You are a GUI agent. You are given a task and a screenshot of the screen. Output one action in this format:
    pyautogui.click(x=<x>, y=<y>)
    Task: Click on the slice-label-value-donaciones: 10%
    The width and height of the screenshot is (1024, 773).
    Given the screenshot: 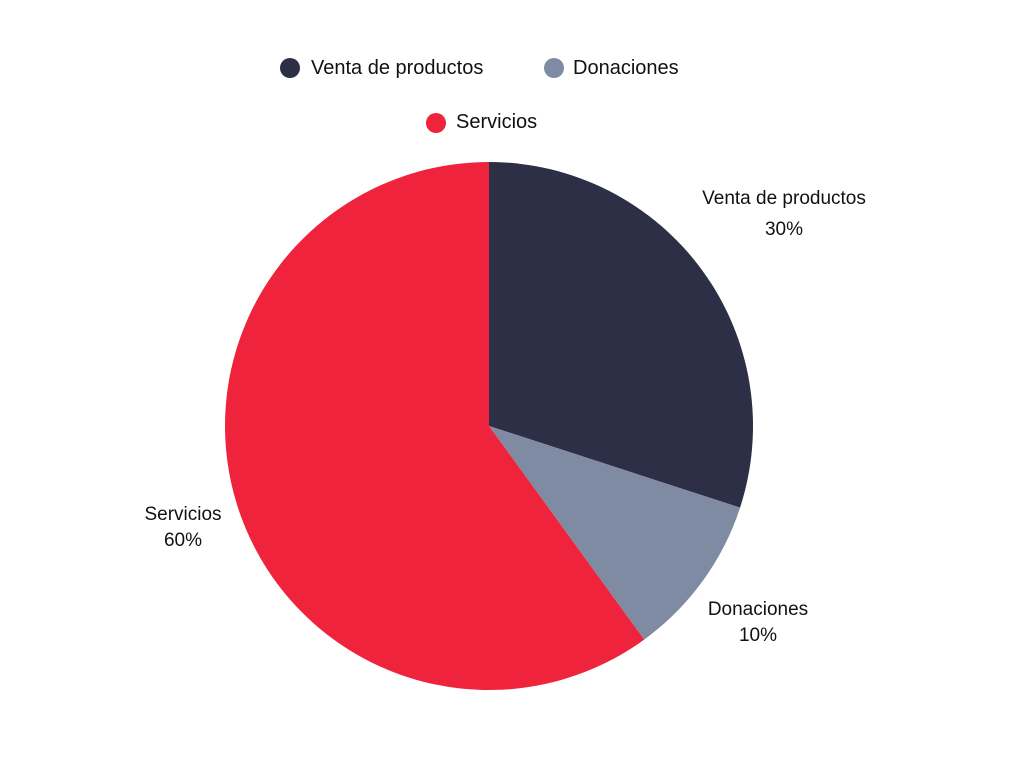 What is the action you would take?
    pyautogui.click(x=758, y=635)
    